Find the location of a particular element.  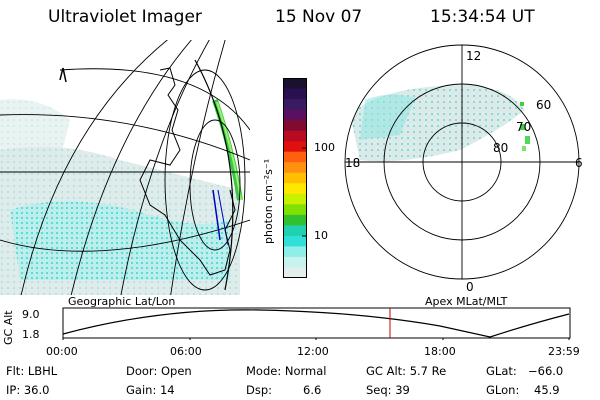

lat-label-70: 70 is located at coordinates (523, 127).